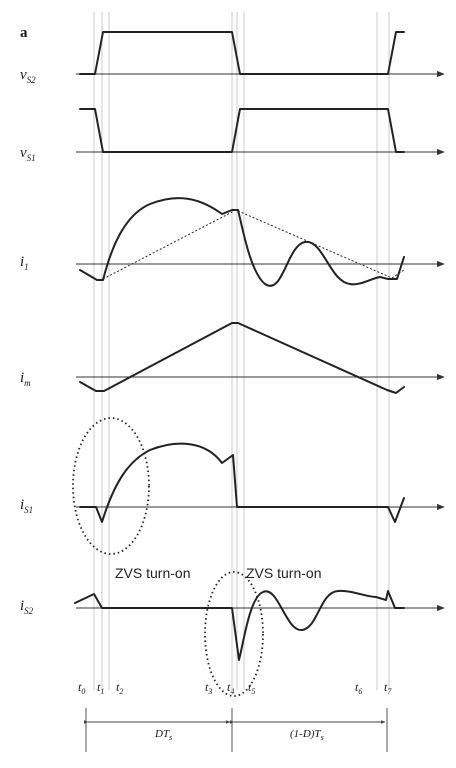  Describe the element at coordinates (25, 379) in the screenshot. I see `label-im: im` at that location.